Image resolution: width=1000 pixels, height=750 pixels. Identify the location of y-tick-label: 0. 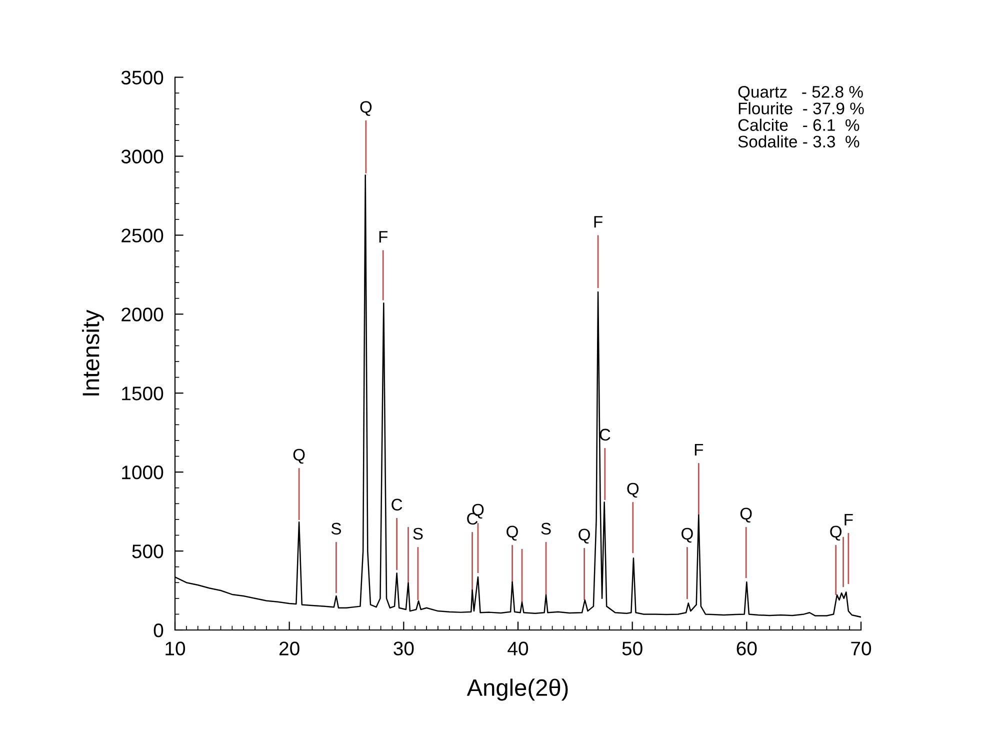
(159, 630).